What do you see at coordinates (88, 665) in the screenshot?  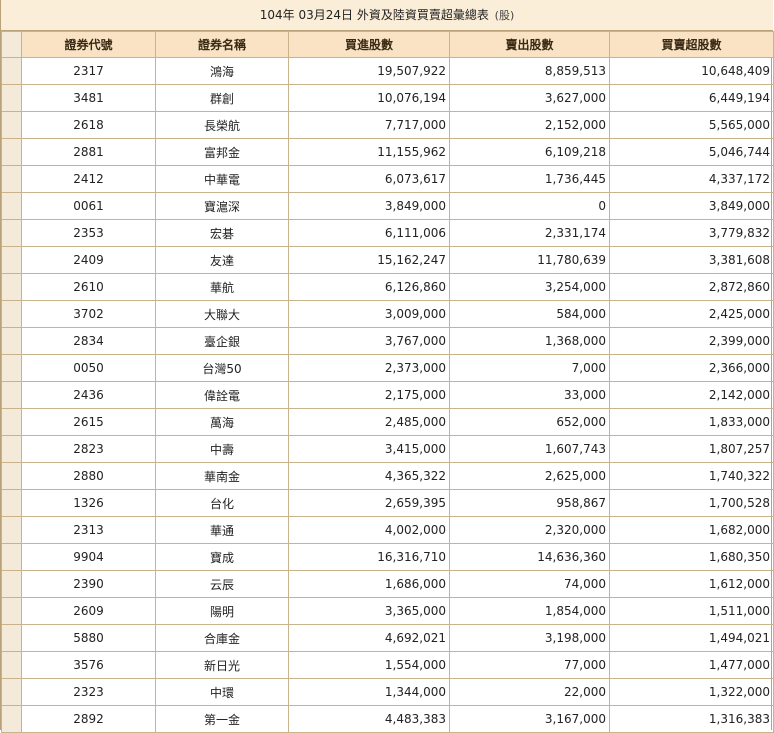 I see `stock-code: 3576` at bounding box center [88, 665].